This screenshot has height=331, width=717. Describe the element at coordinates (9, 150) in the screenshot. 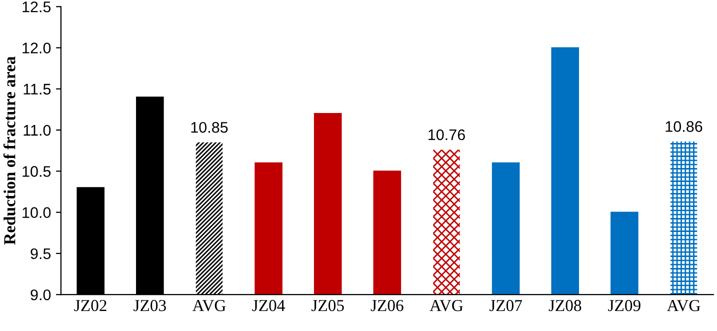

I see `y-axis-title: Reduction of fracture area` at that location.